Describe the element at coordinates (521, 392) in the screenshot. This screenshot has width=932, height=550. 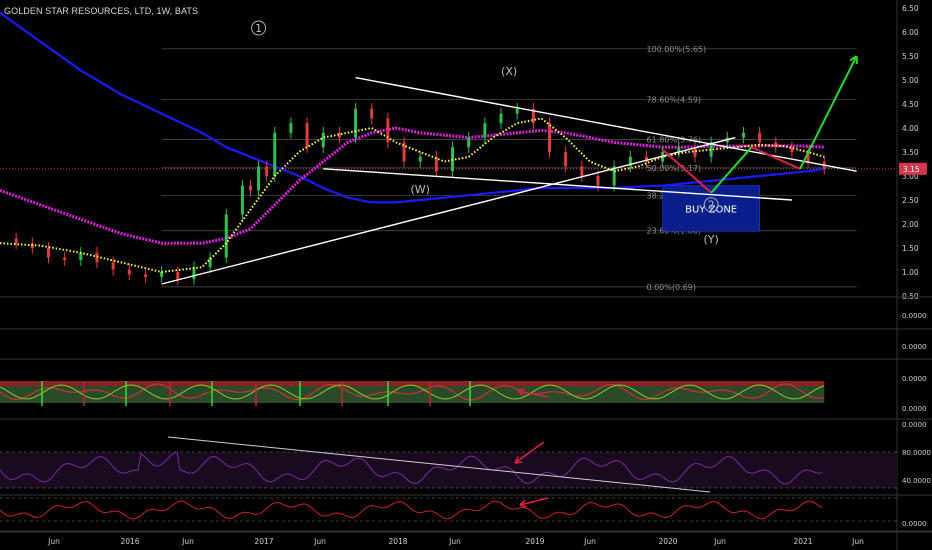
I see `stoch-annotation-arrow-head` at that location.